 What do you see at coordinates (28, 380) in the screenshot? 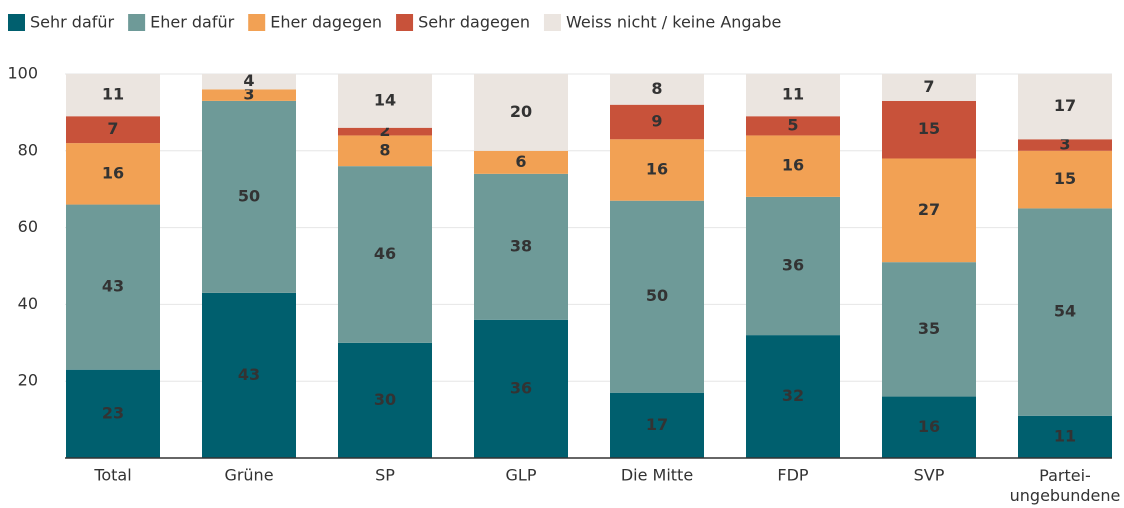
I see `y-tick-label: 20` at bounding box center [28, 380].